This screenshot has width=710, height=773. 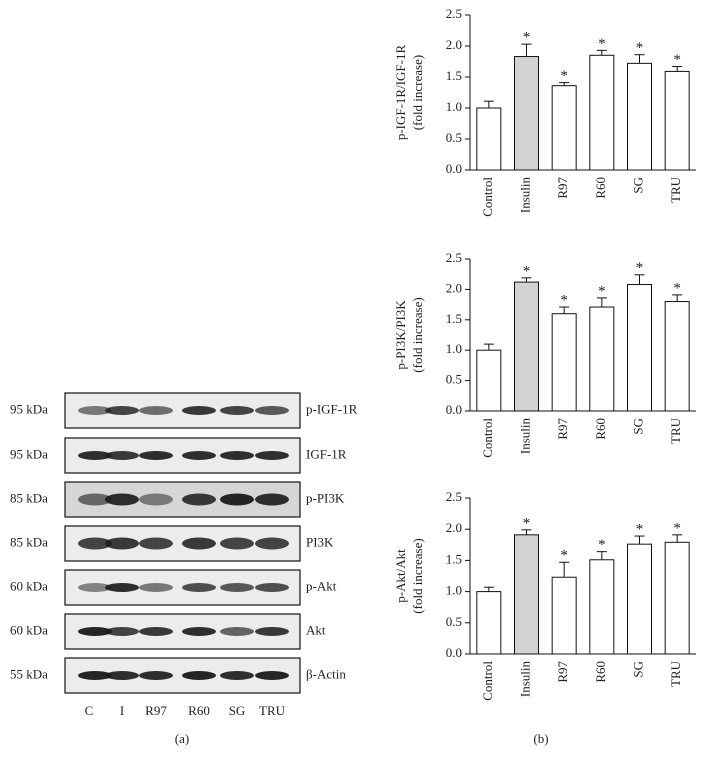 I want to click on blot-protein-label: p-IGF-1R, so click(x=332, y=408).